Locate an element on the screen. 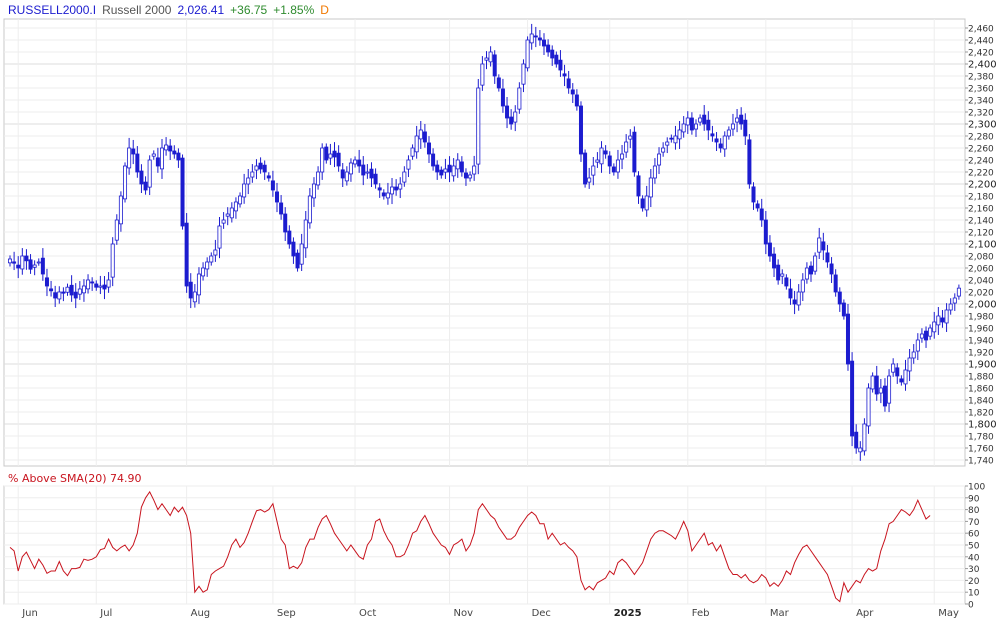 This screenshot has width=1000, height=622. month-label: Dec is located at coordinates (541, 613).